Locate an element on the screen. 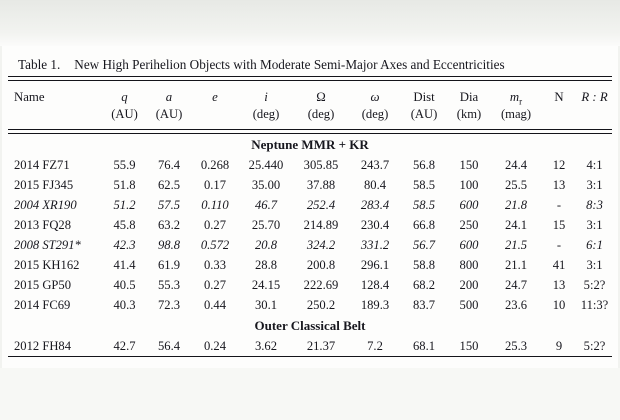 The height and width of the screenshot is (420, 620). unit-Omega: (deg) is located at coordinates (321, 114).